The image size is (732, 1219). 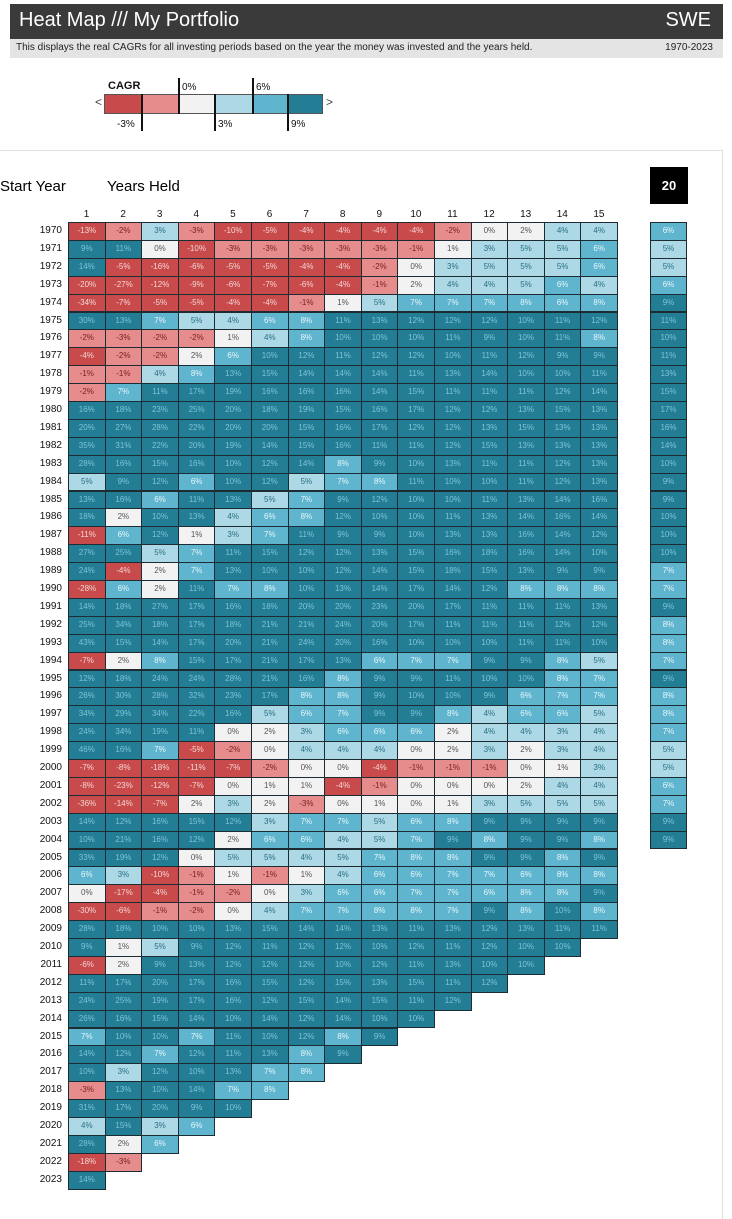 What do you see at coordinates (123, 715) in the screenshot?
I see `heatmap-cell: 29%` at bounding box center [123, 715].